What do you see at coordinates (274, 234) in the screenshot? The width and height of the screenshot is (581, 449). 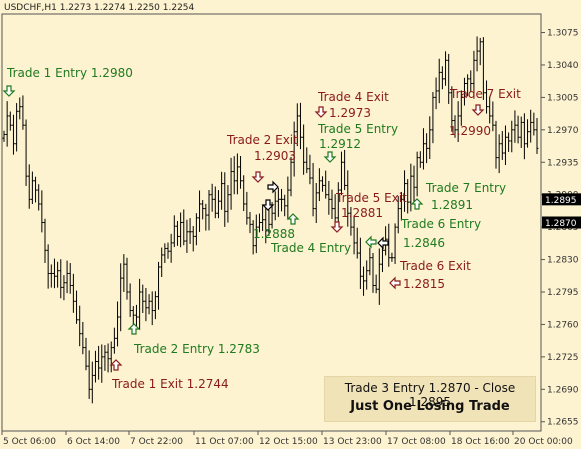 I see `trade3-price-label: 1.2888` at bounding box center [274, 234].